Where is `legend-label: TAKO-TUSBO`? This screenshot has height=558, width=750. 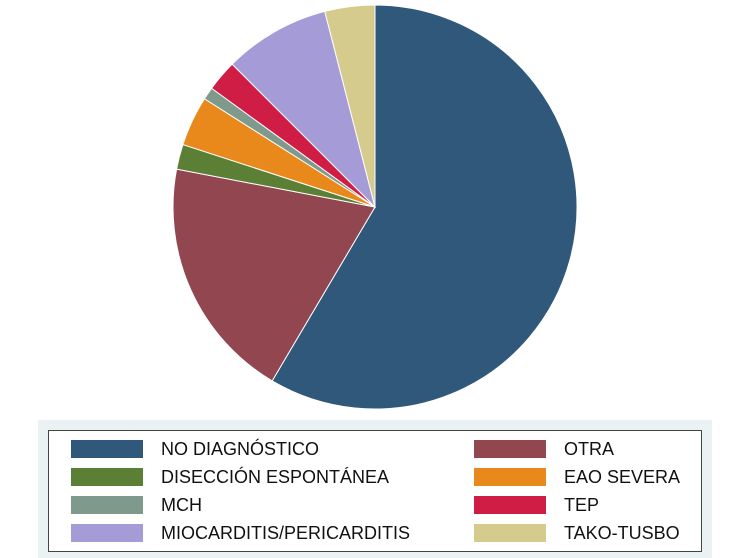
legend-label: TAKO-TUSBO is located at coordinates (622, 532).